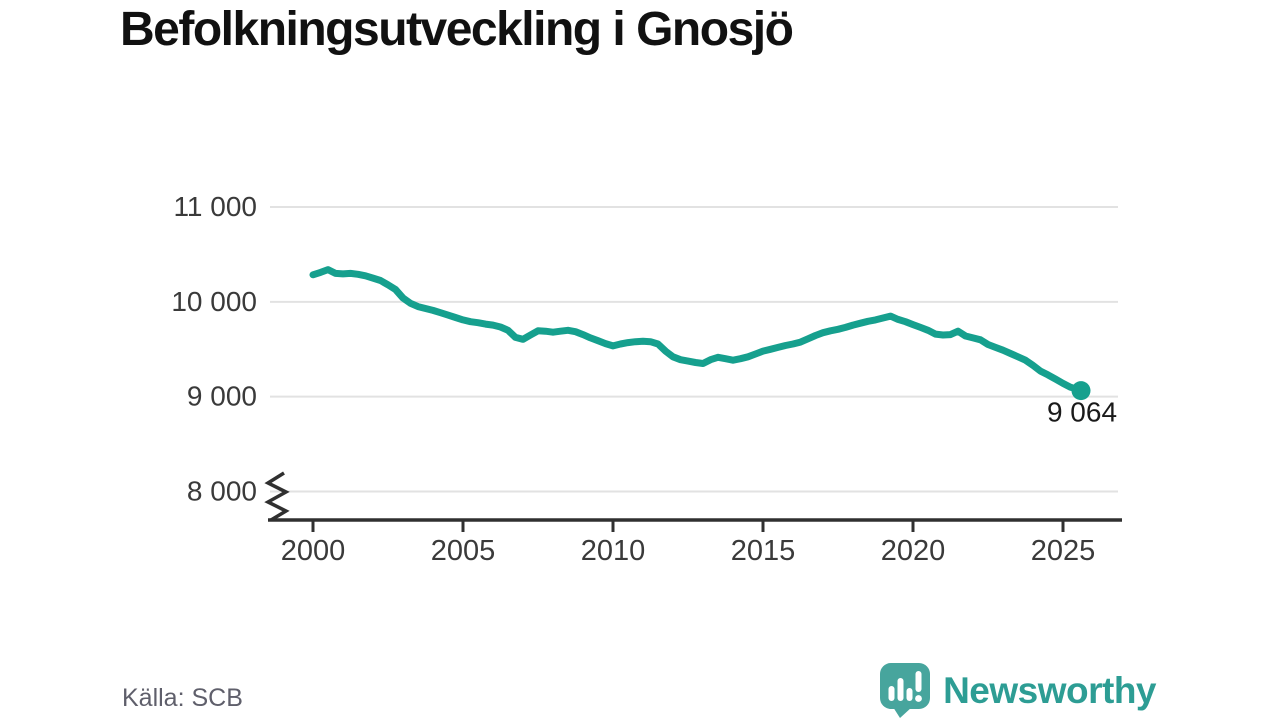 Image resolution: width=1280 pixels, height=720 pixels. Describe the element at coordinates (463, 551) in the screenshot. I see `x-tick-label: 2005` at that location.